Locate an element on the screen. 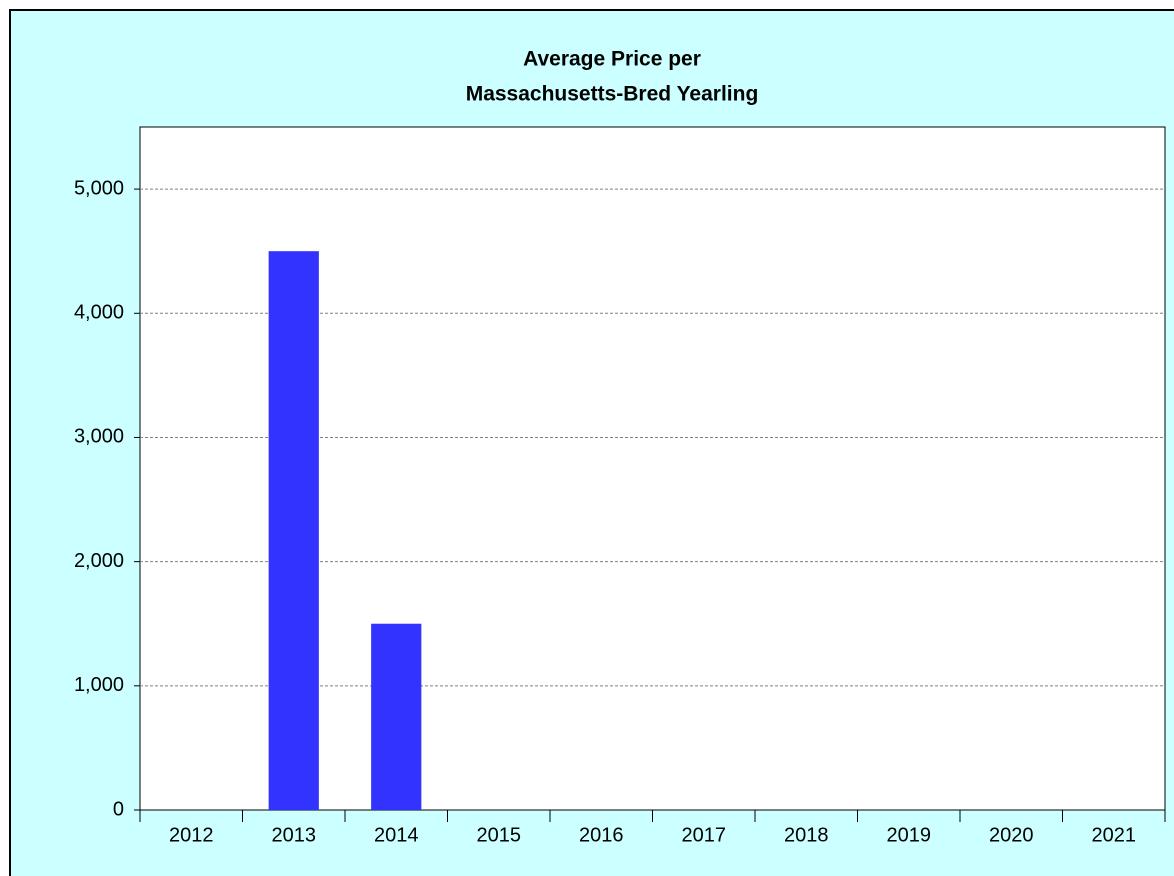  y-tick-label: 2,000 is located at coordinates (99, 561).